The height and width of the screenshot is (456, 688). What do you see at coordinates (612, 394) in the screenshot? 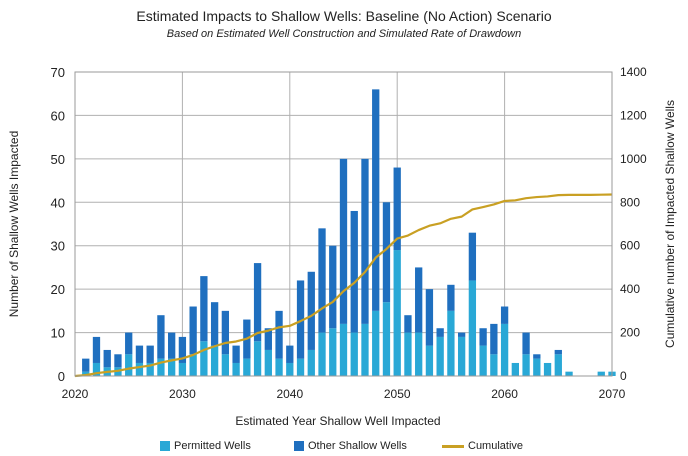
I see `x-tick-label: 2070` at bounding box center [612, 394].